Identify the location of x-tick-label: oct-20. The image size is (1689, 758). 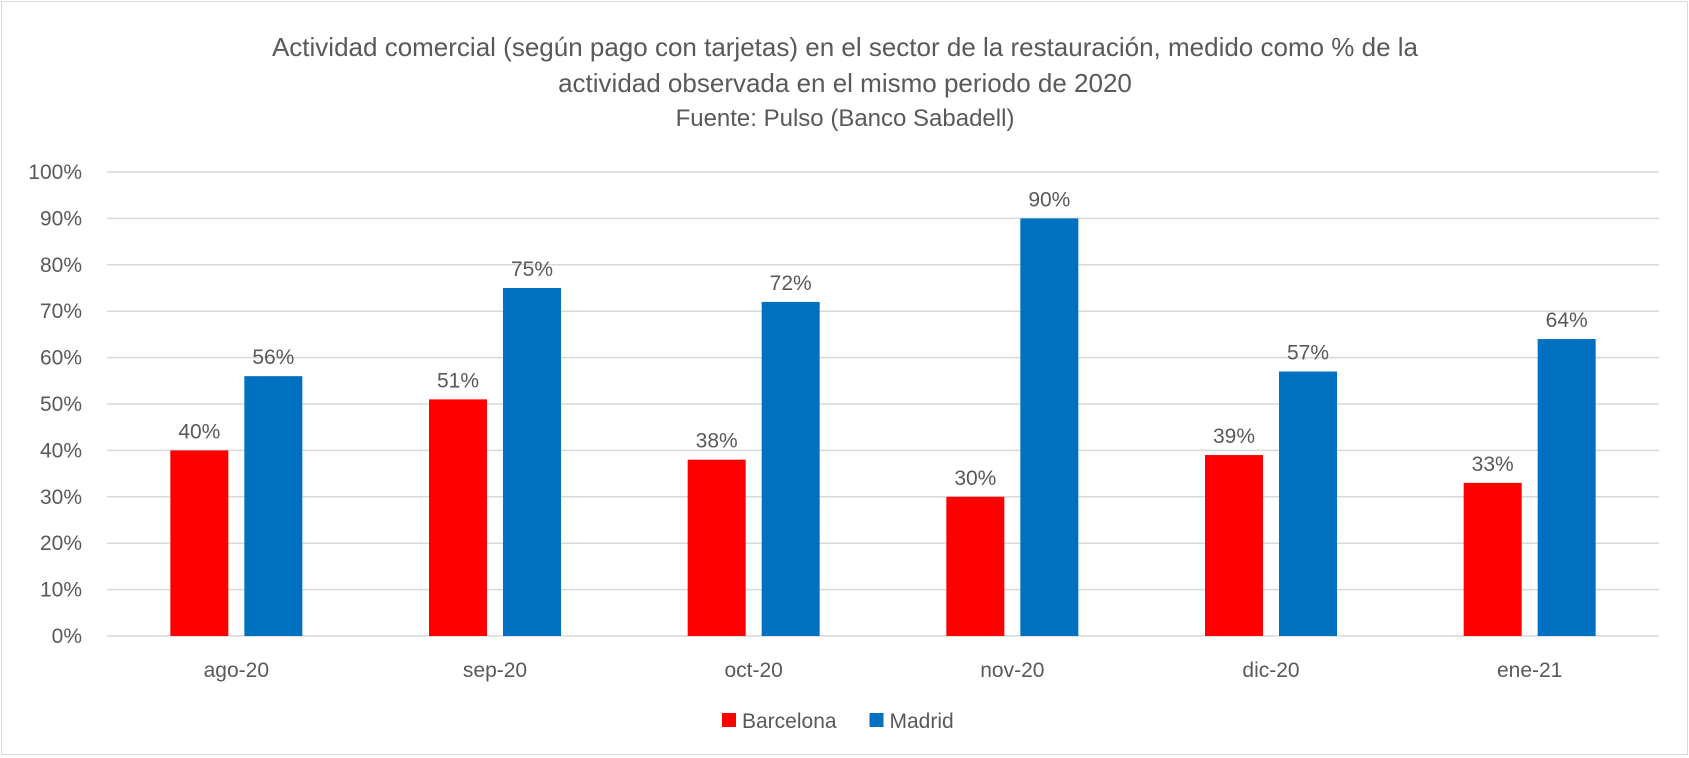
(753, 670).